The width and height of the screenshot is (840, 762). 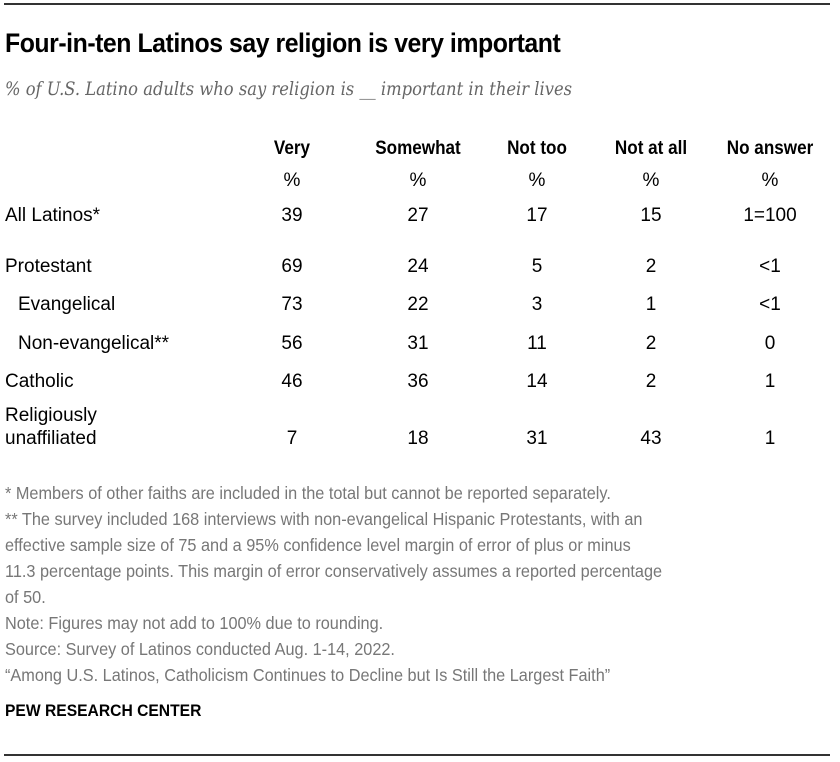 I want to click on column-header: Somewhat, so click(x=418, y=148).